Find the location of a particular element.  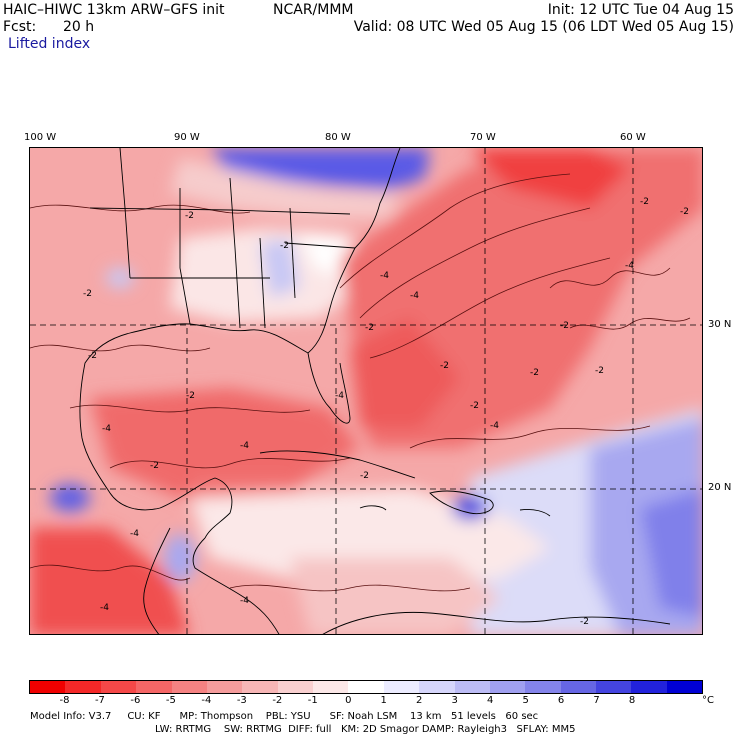

colorbar-tick-label: -3 is located at coordinates (241, 700).